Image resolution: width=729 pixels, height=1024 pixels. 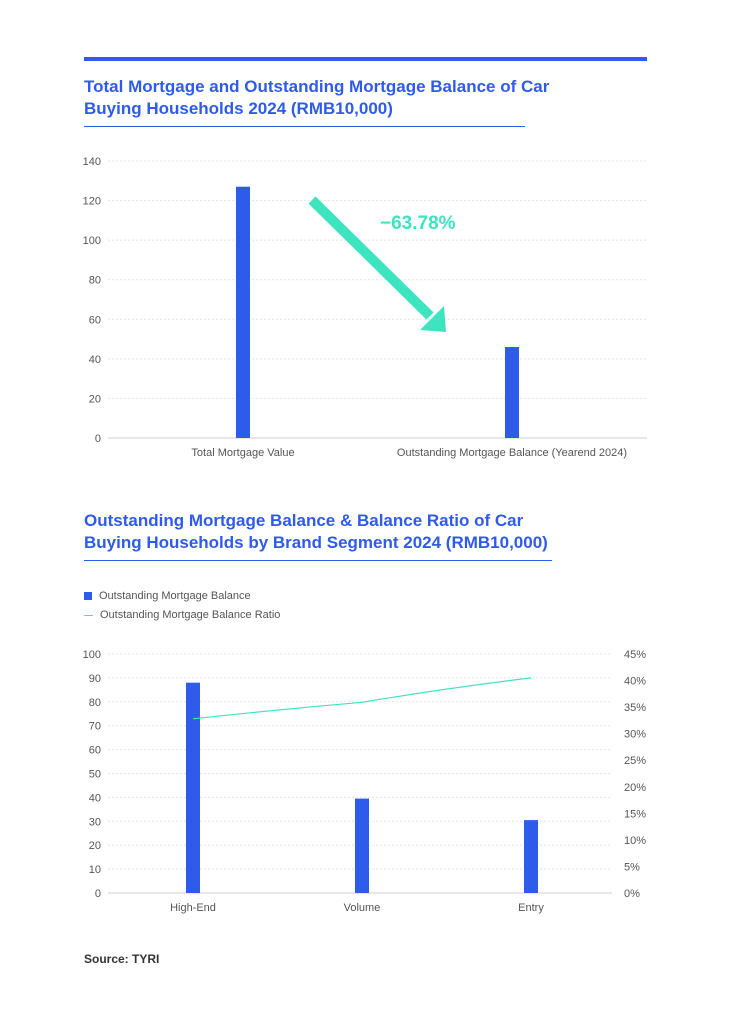 I want to click on chart2-right-tick-label: 30%, so click(x=635, y=735).